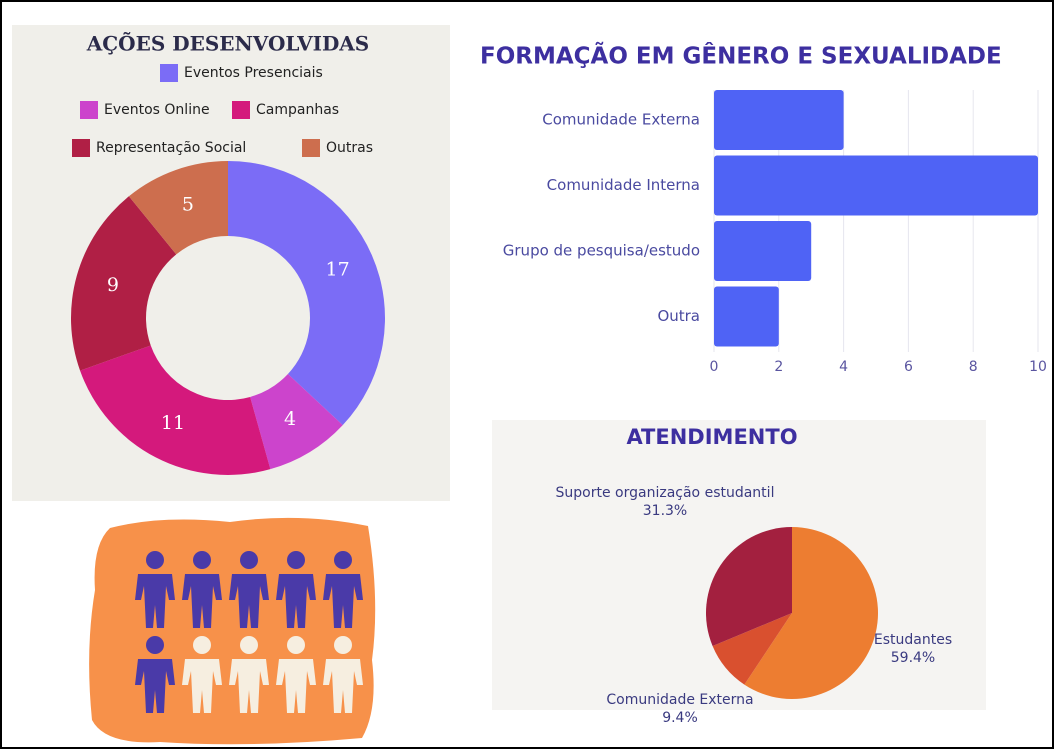 The width and height of the screenshot is (1054, 749). Describe the element at coordinates (665, 511) in the screenshot. I see `data-label: 31.3%` at that location.